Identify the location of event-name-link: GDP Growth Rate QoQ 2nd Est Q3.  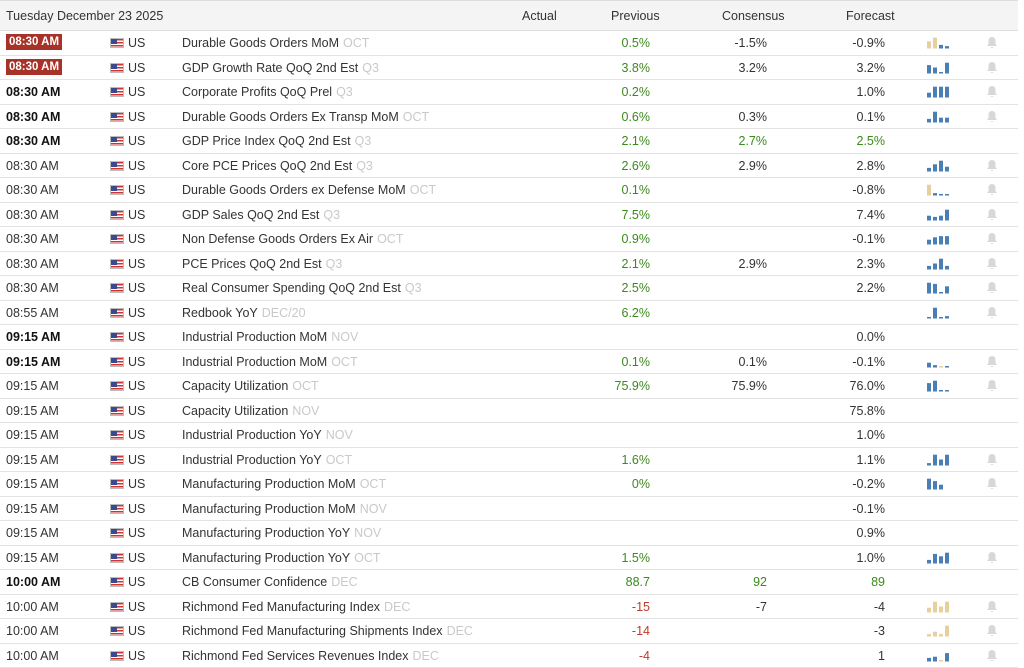
(280, 68).